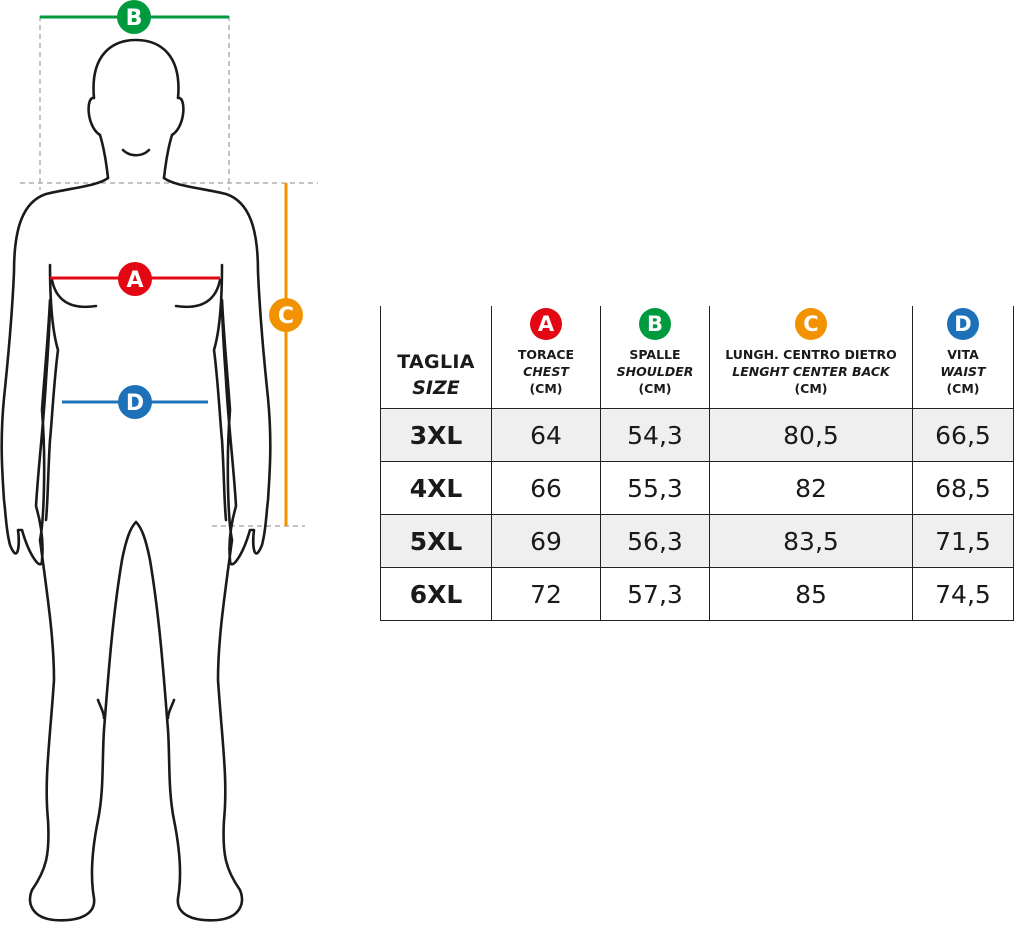 The height and width of the screenshot is (925, 1014). I want to click on shoulder-header-it: SPALLE, so click(655, 354).